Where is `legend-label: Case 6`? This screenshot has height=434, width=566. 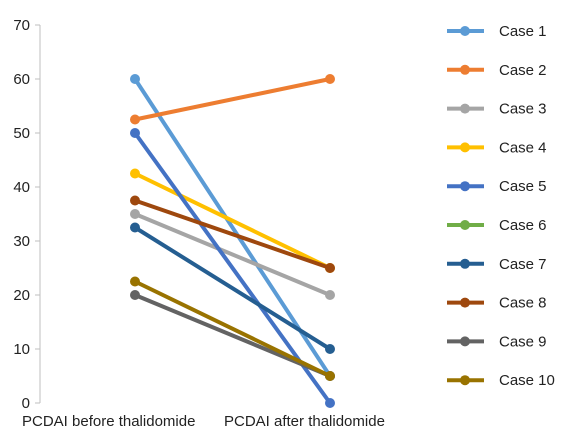
legend-label: Case 6 is located at coordinates (523, 225).